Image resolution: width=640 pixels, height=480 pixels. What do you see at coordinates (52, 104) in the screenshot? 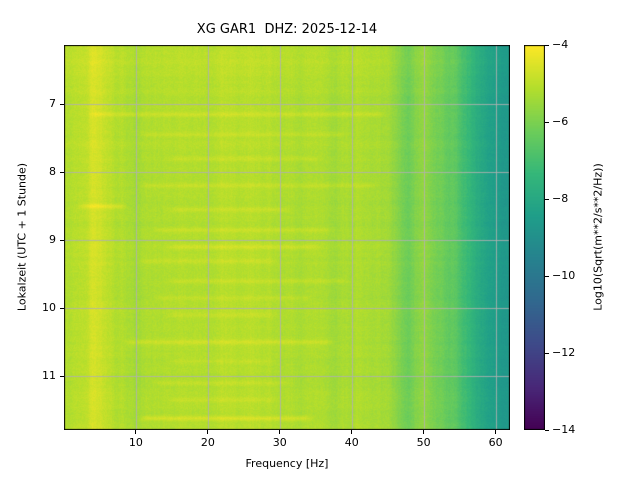
I see `y-tick-label: 7` at bounding box center [52, 104].